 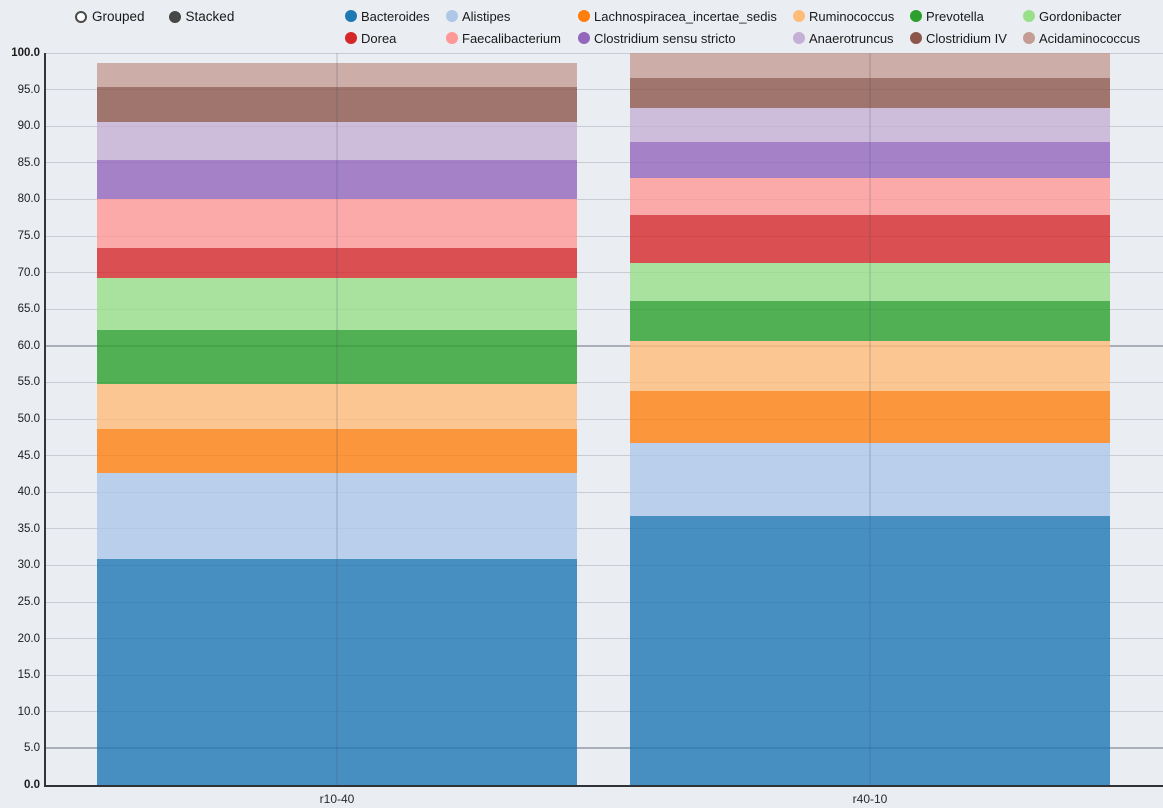 I want to click on radio-stacked-label: Stacked, so click(x=210, y=16).